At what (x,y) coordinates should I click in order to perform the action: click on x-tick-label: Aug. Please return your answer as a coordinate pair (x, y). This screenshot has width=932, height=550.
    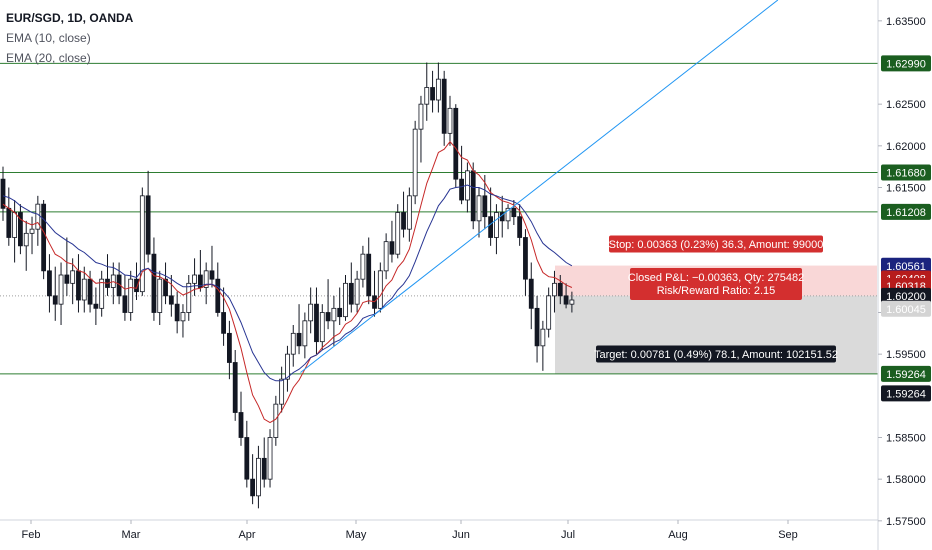
    Looking at the image, I should click on (678, 535).